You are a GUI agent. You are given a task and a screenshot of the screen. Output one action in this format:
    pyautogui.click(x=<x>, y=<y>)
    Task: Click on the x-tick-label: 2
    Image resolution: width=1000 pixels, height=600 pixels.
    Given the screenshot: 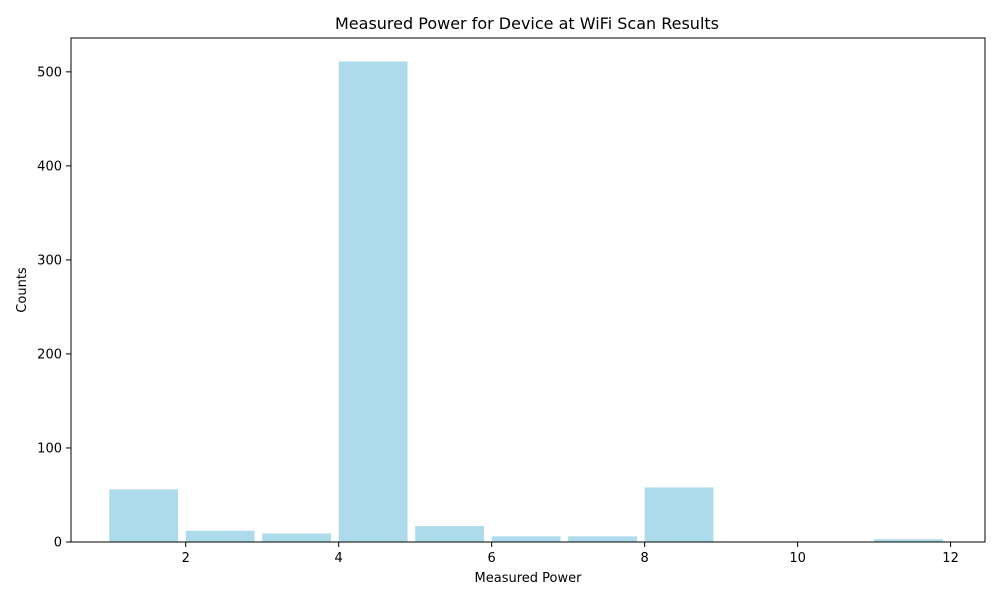 What is the action you would take?
    pyautogui.click(x=186, y=558)
    